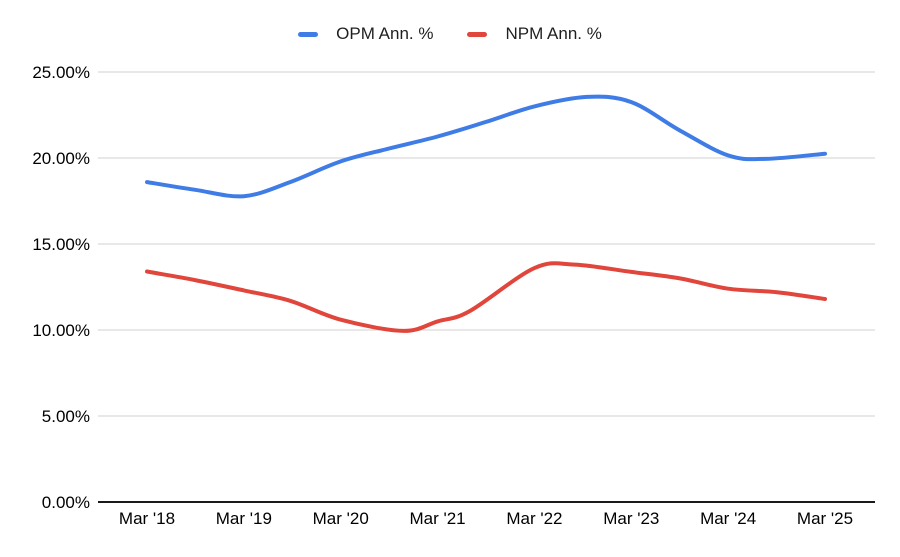  Describe the element at coordinates (631, 518) in the screenshot. I see `x-tick-label: Mar '23` at that location.